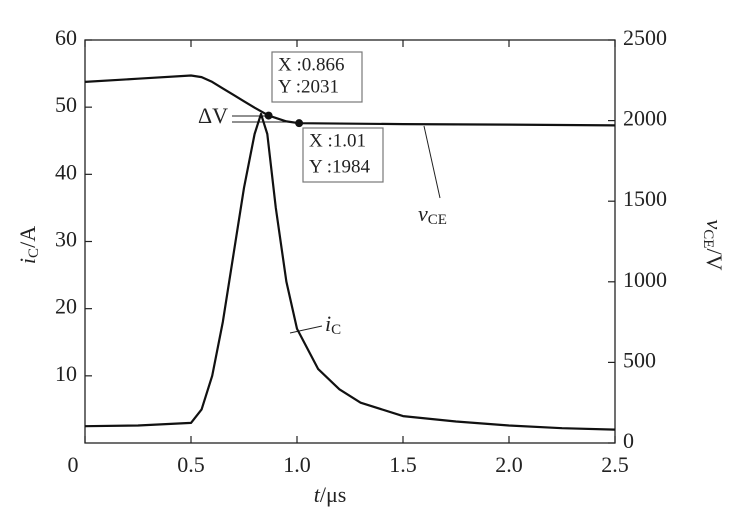 This screenshot has height=521, width=730. Describe the element at coordinates (317, 494) in the screenshot. I see `x-label-var: t` at that location.